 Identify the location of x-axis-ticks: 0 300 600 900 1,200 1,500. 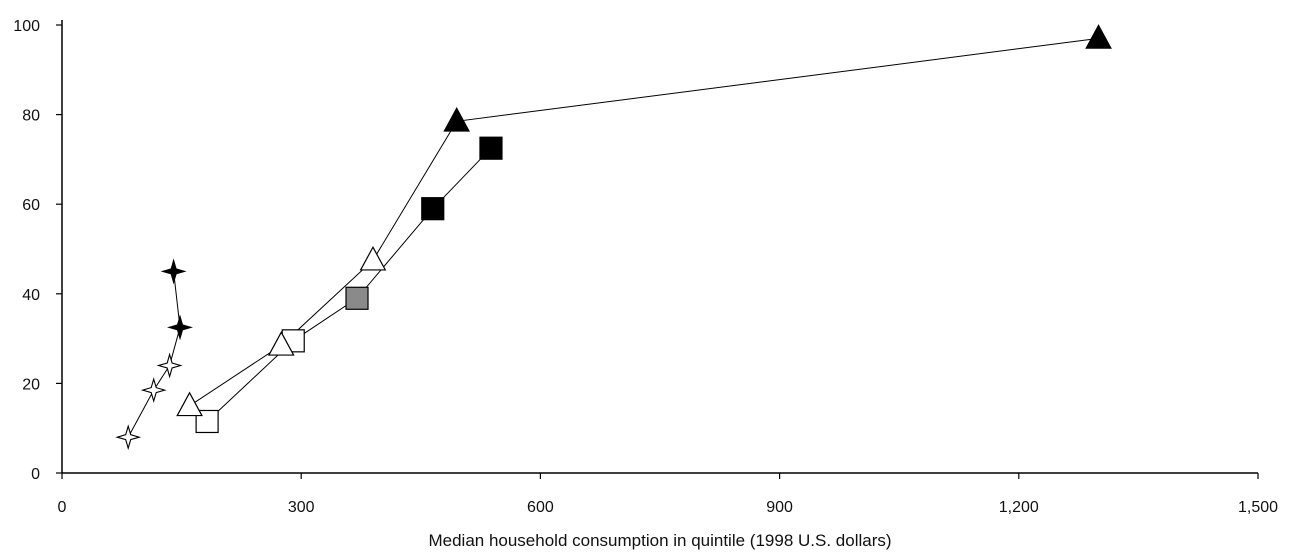
(668, 494).